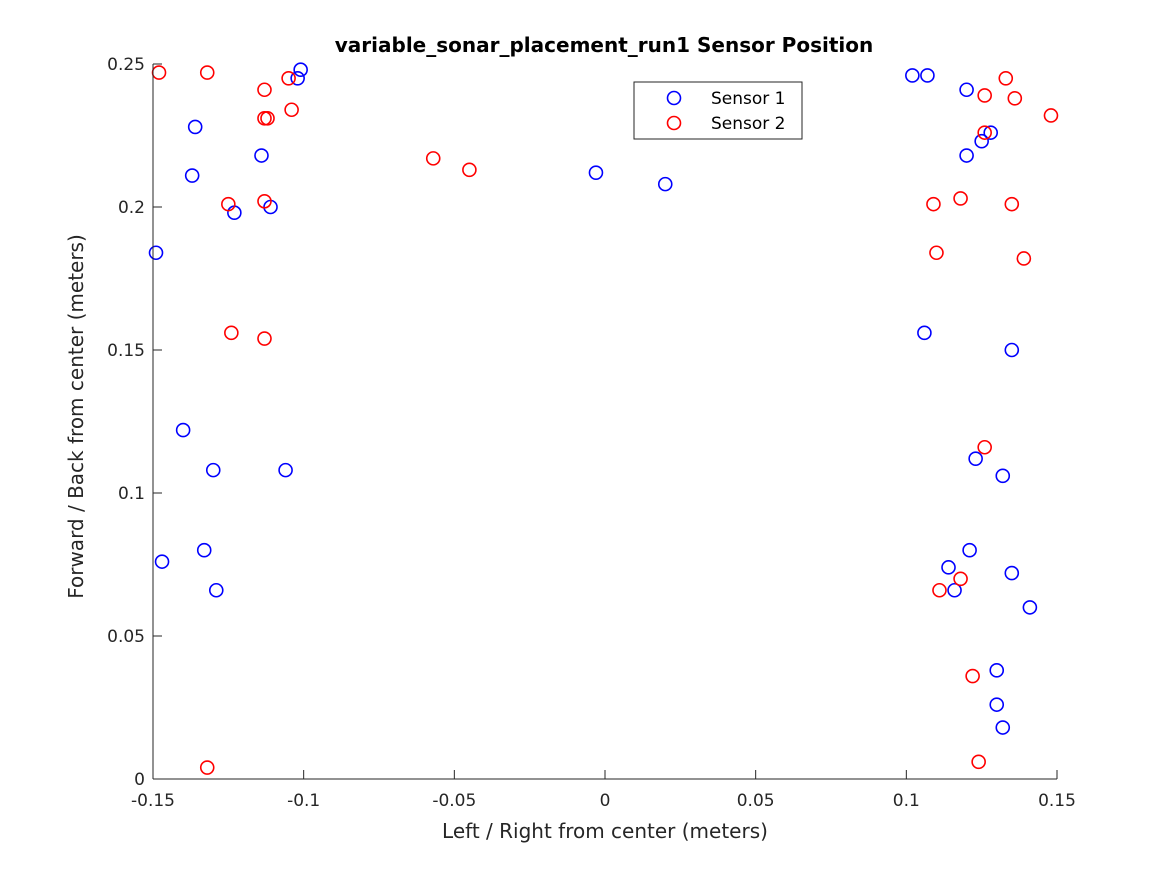 The height and width of the screenshot is (875, 1167). What do you see at coordinates (126, 637) in the screenshot?
I see `y-tick-label: 0.05` at bounding box center [126, 637].